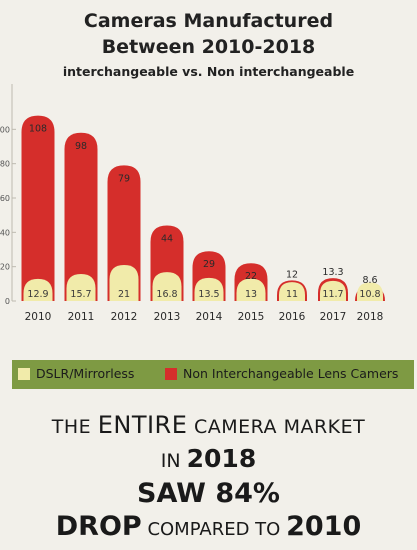 This screenshot has height=550, width=417. Describe the element at coordinates (221, 458) in the screenshot. I see `headline-year-2018: 2018` at that location.